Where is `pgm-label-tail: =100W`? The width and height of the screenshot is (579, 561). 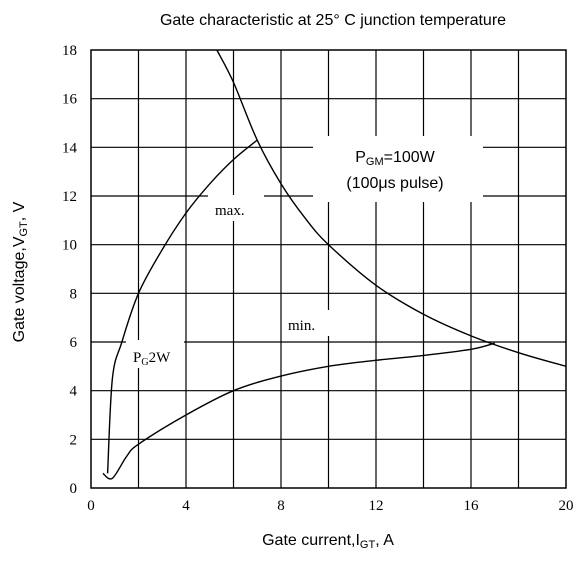
pgm-label-tail: =100W is located at coordinates (410, 157).